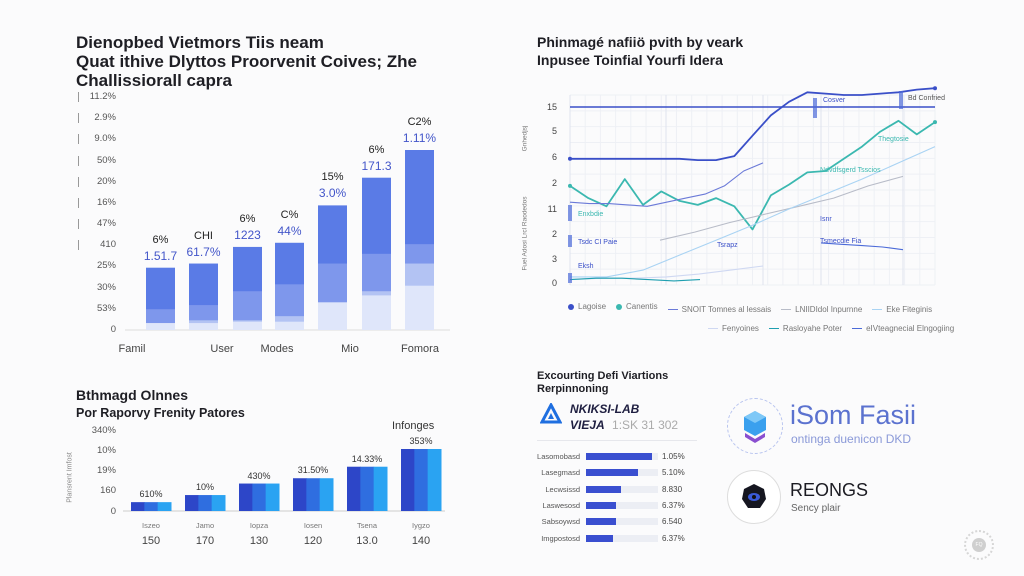 This screenshot has width=1024, height=576. Describe the element at coordinates (106, 224) in the screenshot. I see `y-tick-label: 47%` at that location.